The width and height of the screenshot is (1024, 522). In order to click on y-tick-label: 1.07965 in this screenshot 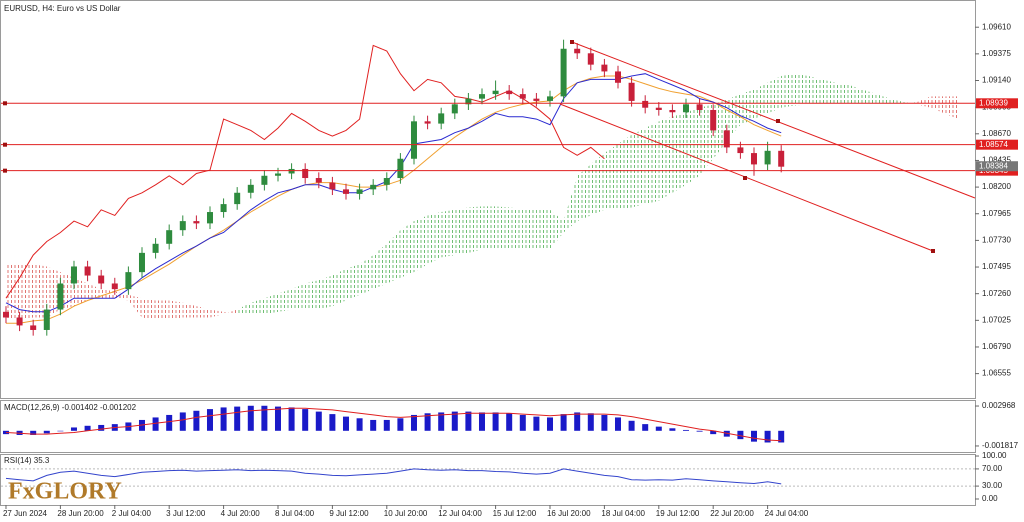, I will do `click(996, 213)`.